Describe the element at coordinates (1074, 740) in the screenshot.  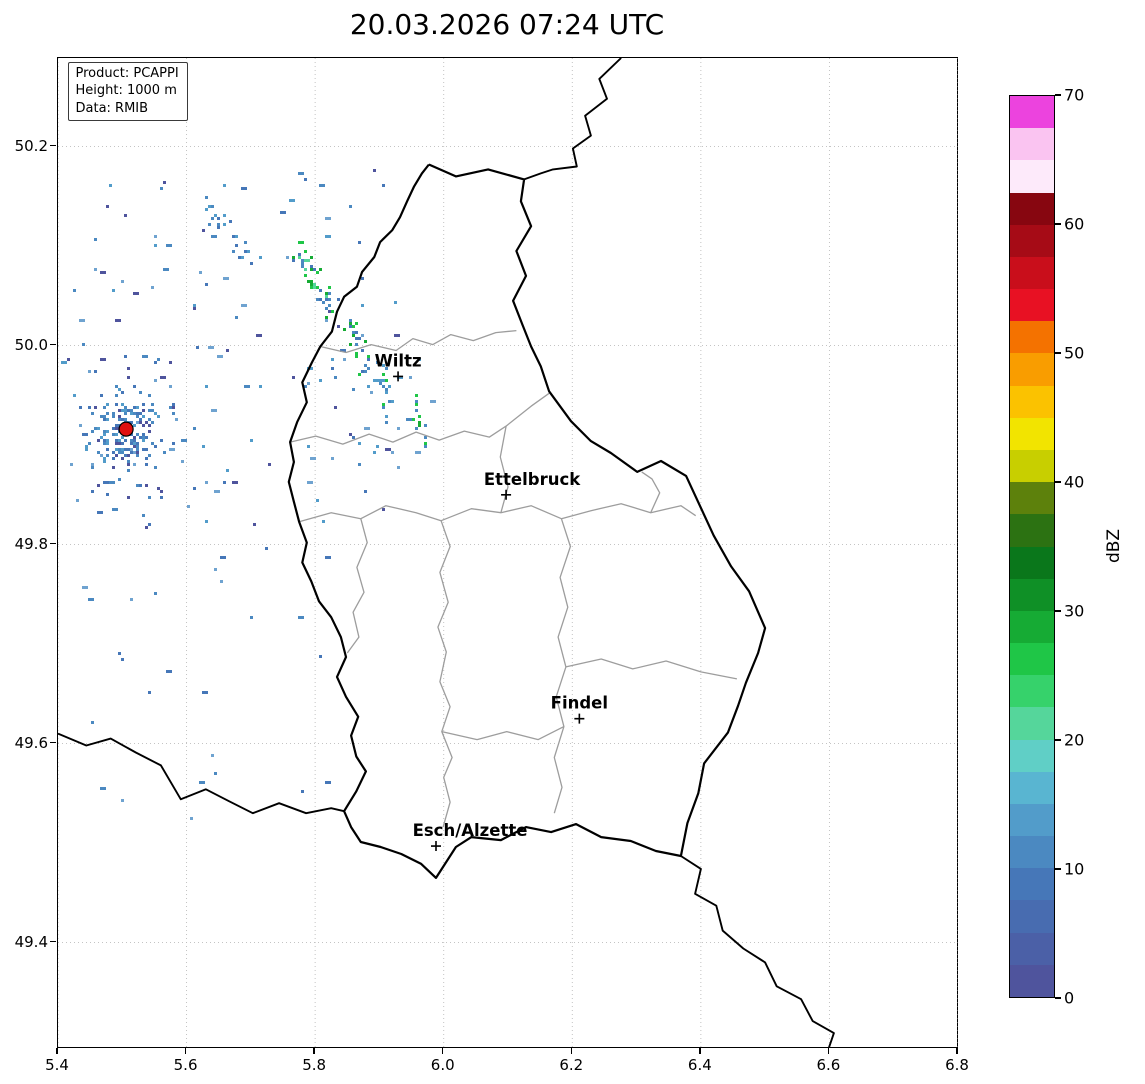
I see `colorbar-tick-label: 20` at that location.